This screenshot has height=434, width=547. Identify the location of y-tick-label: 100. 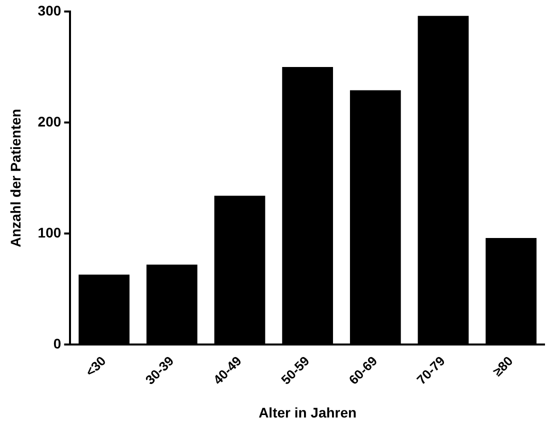
(50, 232).